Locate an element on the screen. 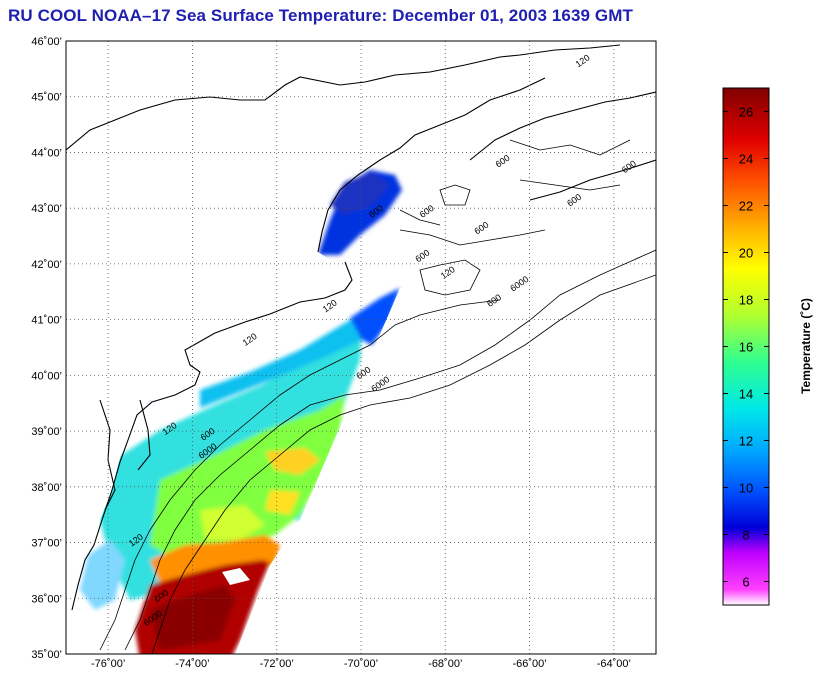 This screenshot has height=673, width=817. lat-tick-label: 46˚00’ is located at coordinates (46, 42).